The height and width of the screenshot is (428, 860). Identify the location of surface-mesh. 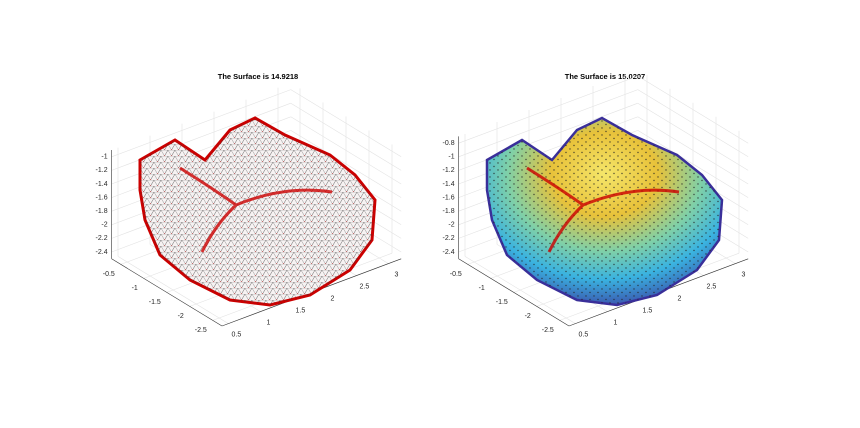
(257, 211).